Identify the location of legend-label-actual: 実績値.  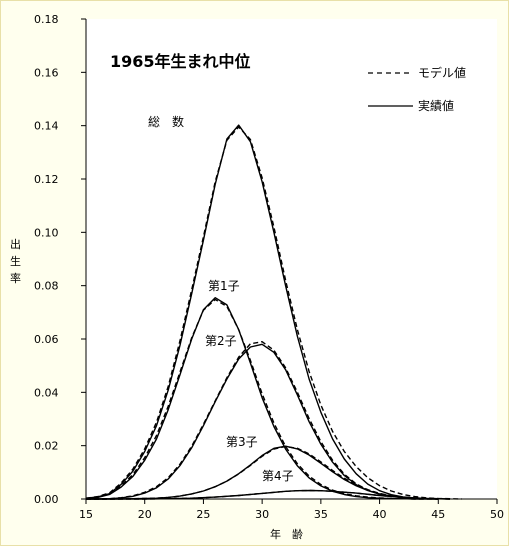
(436, 105).